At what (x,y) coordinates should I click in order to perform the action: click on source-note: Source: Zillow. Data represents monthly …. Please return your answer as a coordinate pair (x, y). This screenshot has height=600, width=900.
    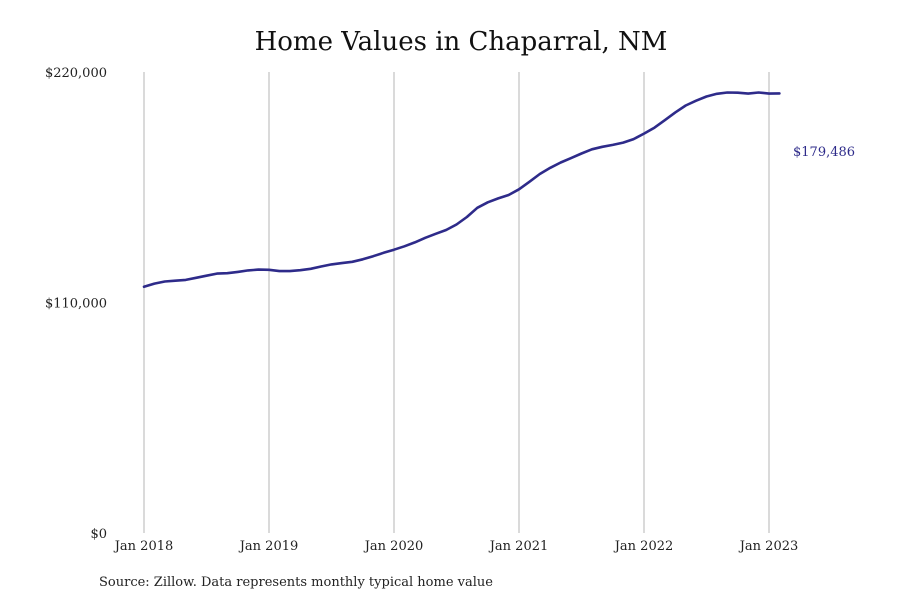
    Looking at the image, I should click on (296, 582).